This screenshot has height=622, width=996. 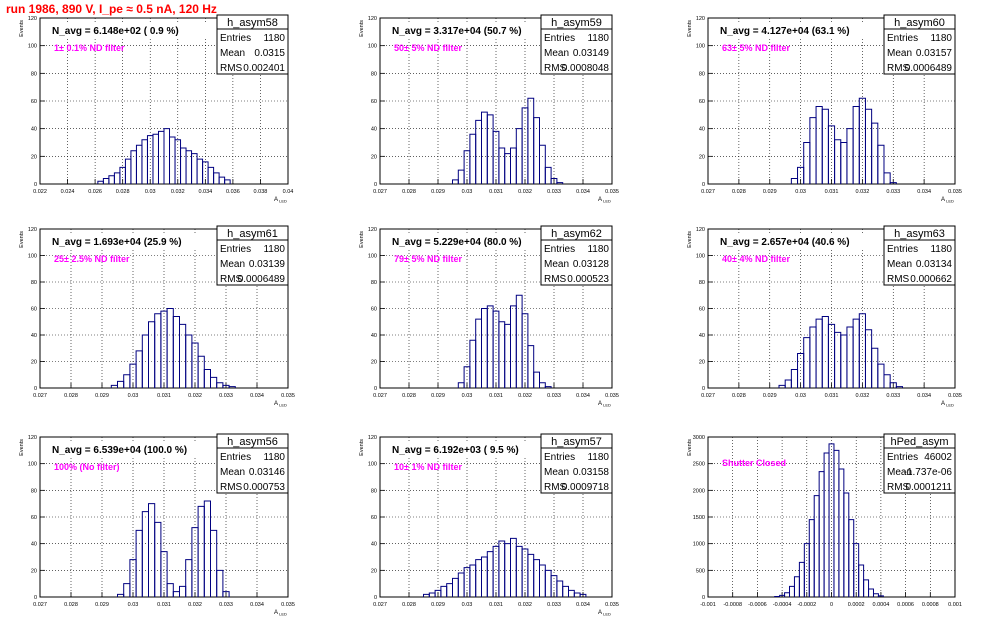 What do you see at coordinates (119, 450) in the screenshot?
I see `navg-label: N_avg = 6.539e+04 (100.0 %)` at bounding box center [119, 450].